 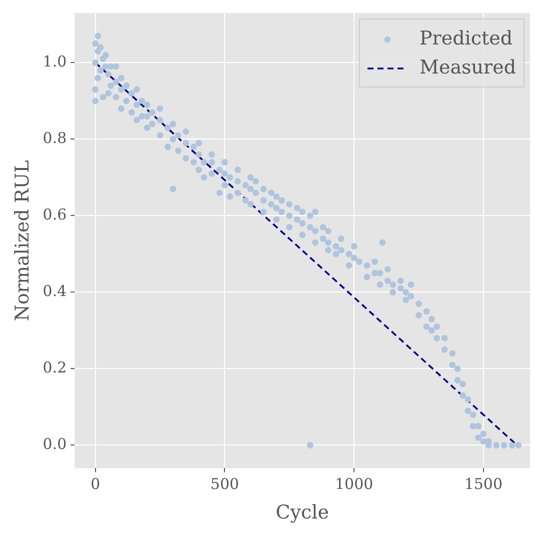 What do you see at coordinates (95, 484) in the screenshot?
I see `x-tick-label: 0` at bounding box center [95, 484].